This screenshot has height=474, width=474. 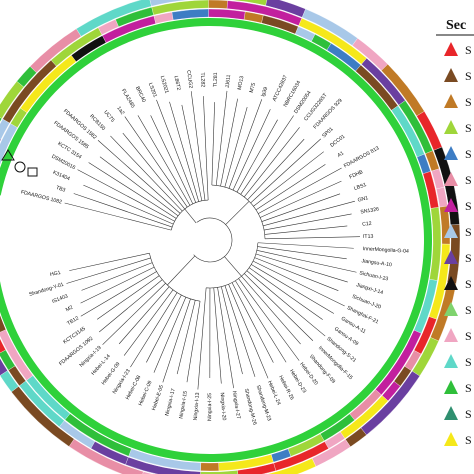 I want to click on leaf-label: lg39, so click(x=264, y=91).